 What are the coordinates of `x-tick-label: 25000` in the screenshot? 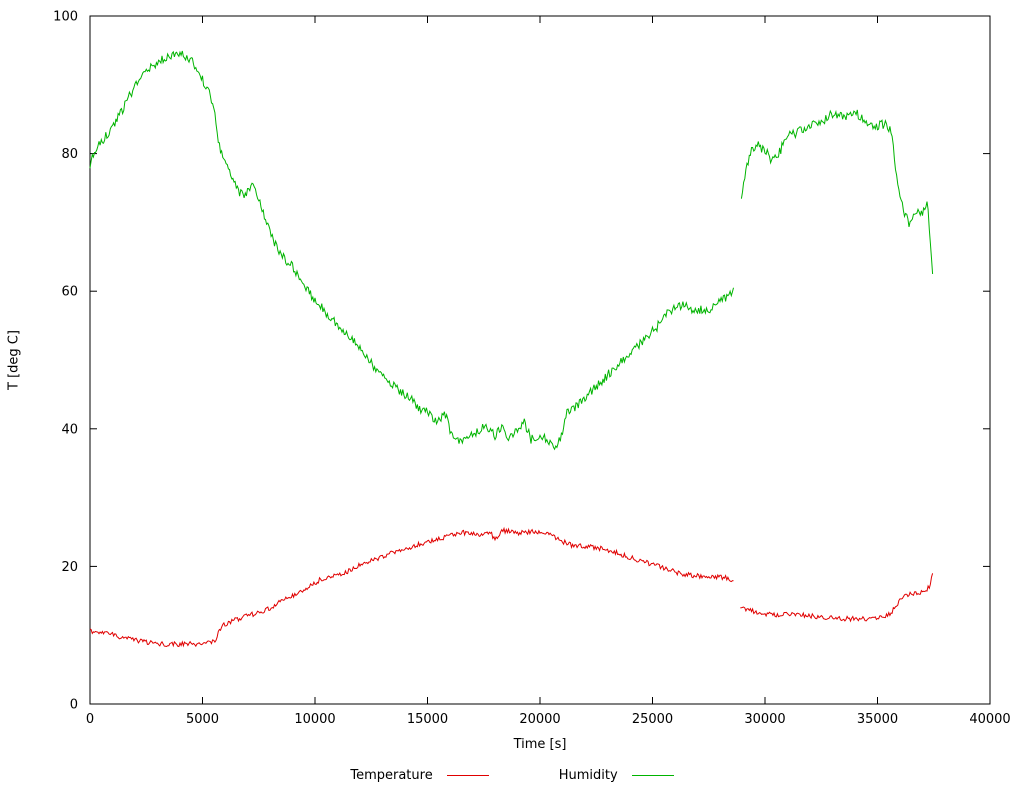 It's located at (652, 719).